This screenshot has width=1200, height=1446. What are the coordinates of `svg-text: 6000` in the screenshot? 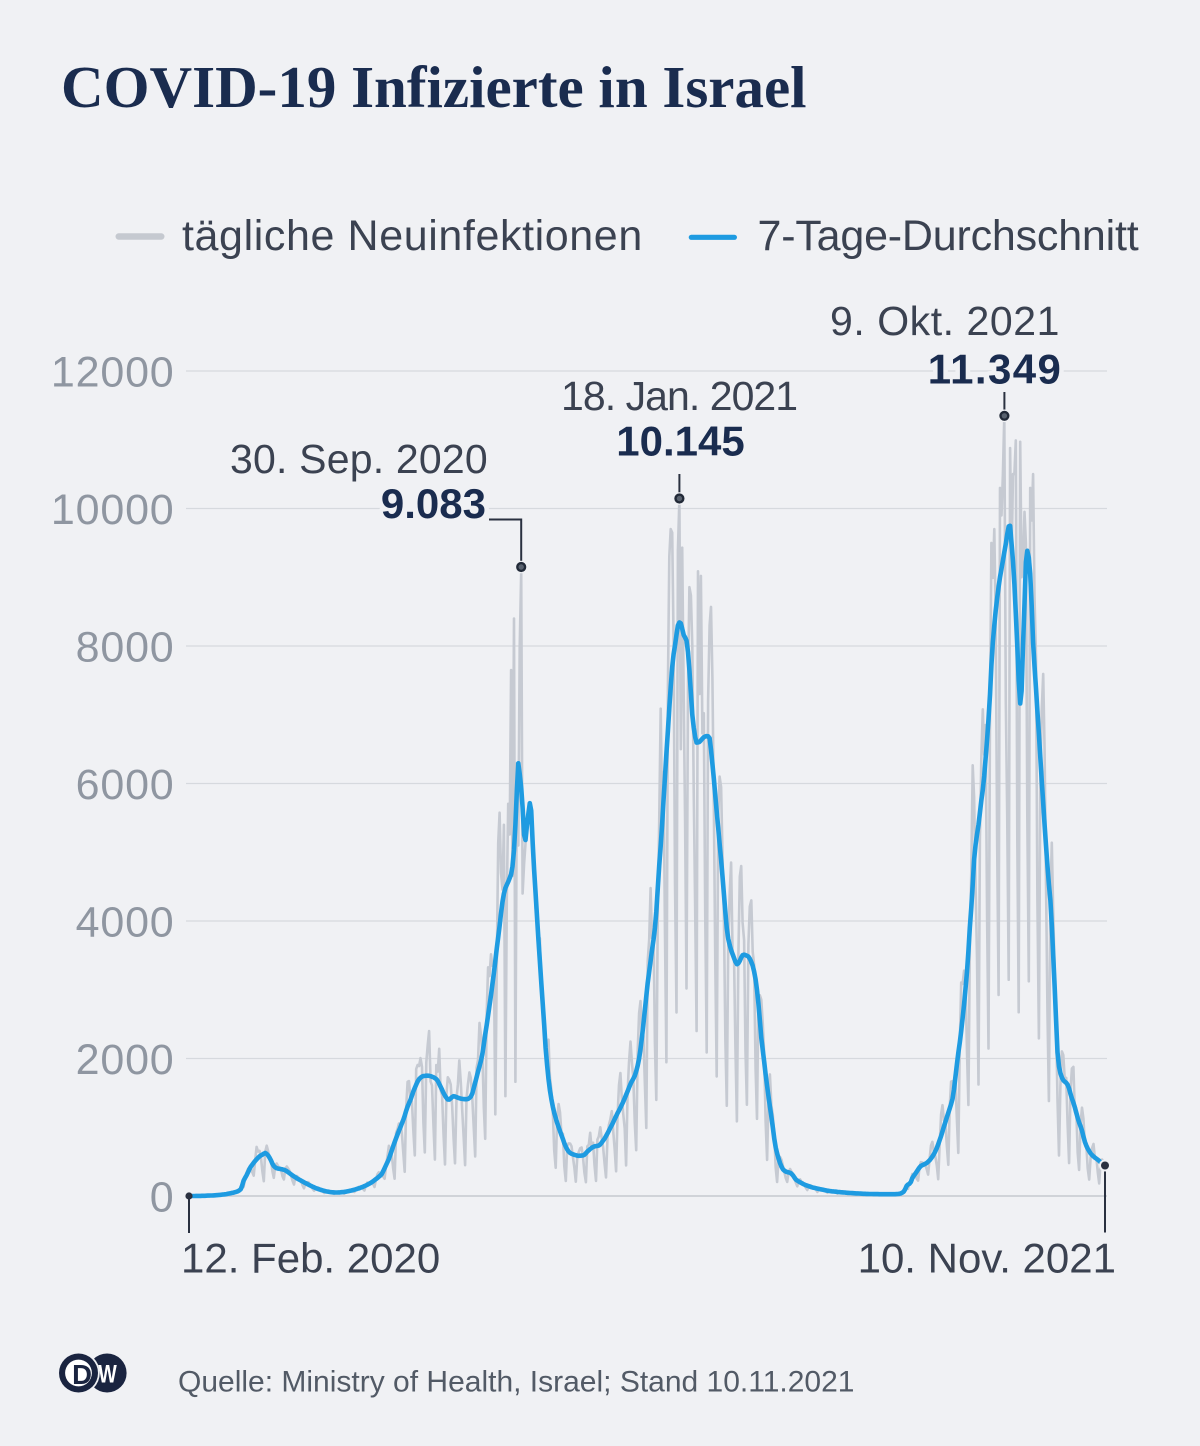 It's located at (125, 785).